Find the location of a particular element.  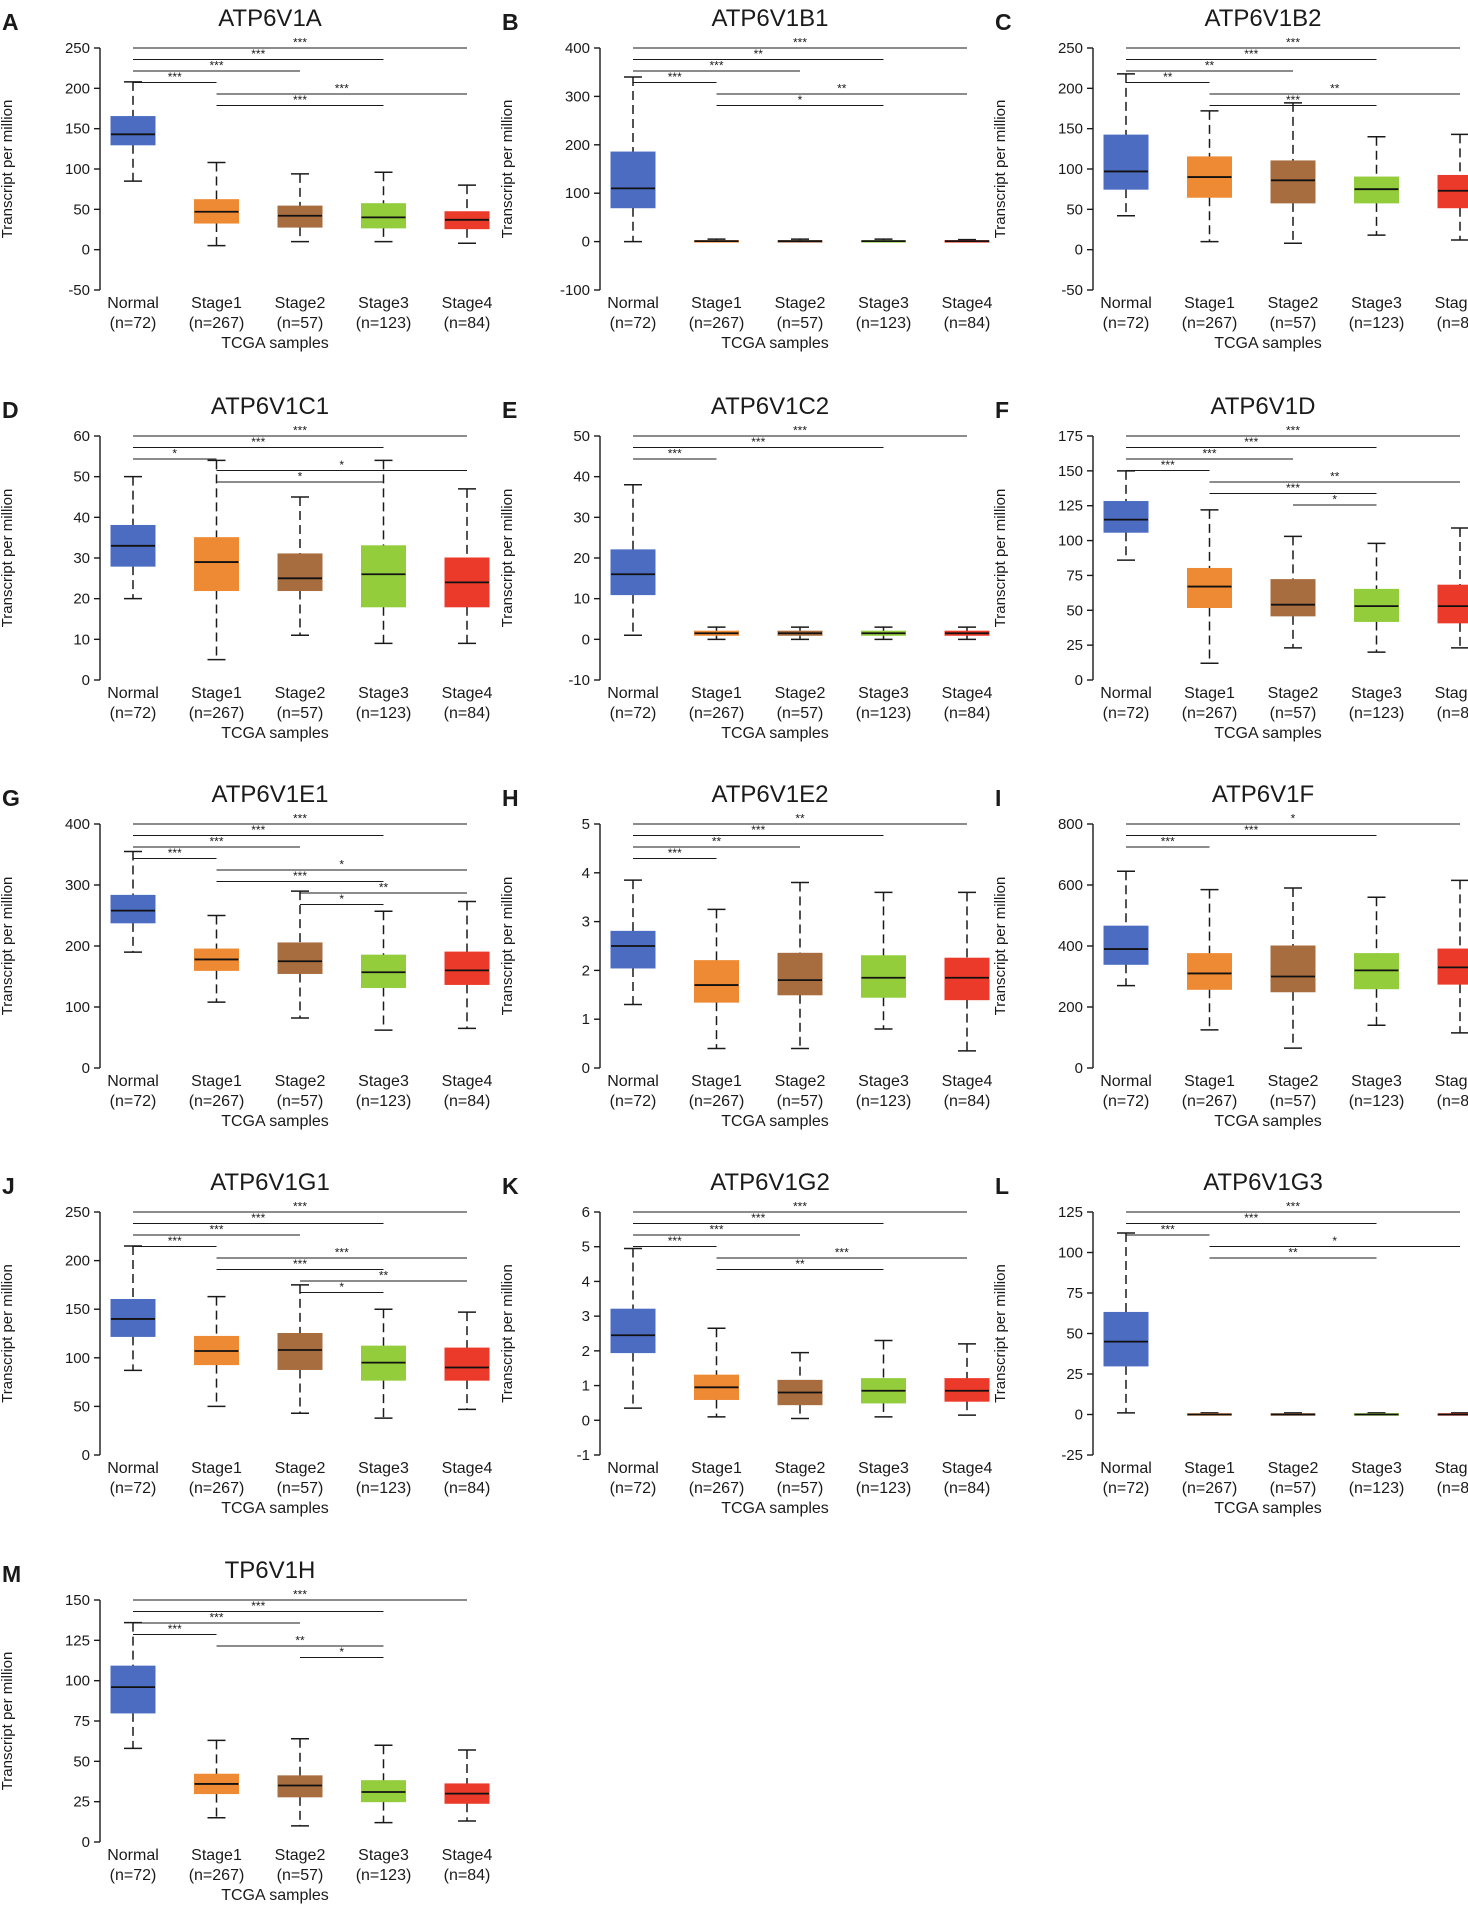

y-tick-label: 25 is located at coordinates (1074, 645).